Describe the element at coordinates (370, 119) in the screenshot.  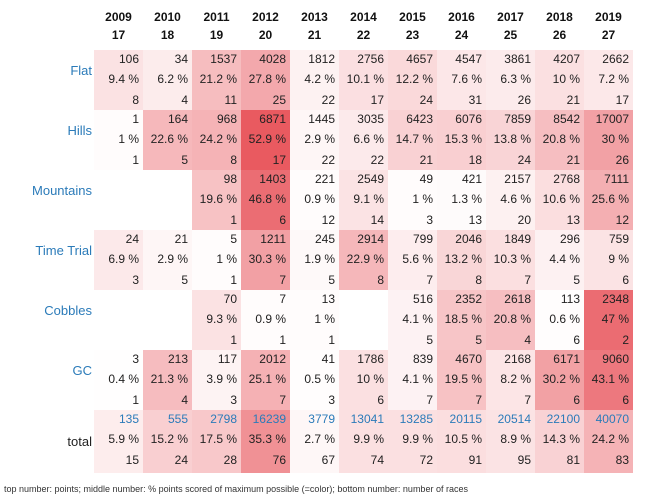
I see `cell-points: 3035` at that location.